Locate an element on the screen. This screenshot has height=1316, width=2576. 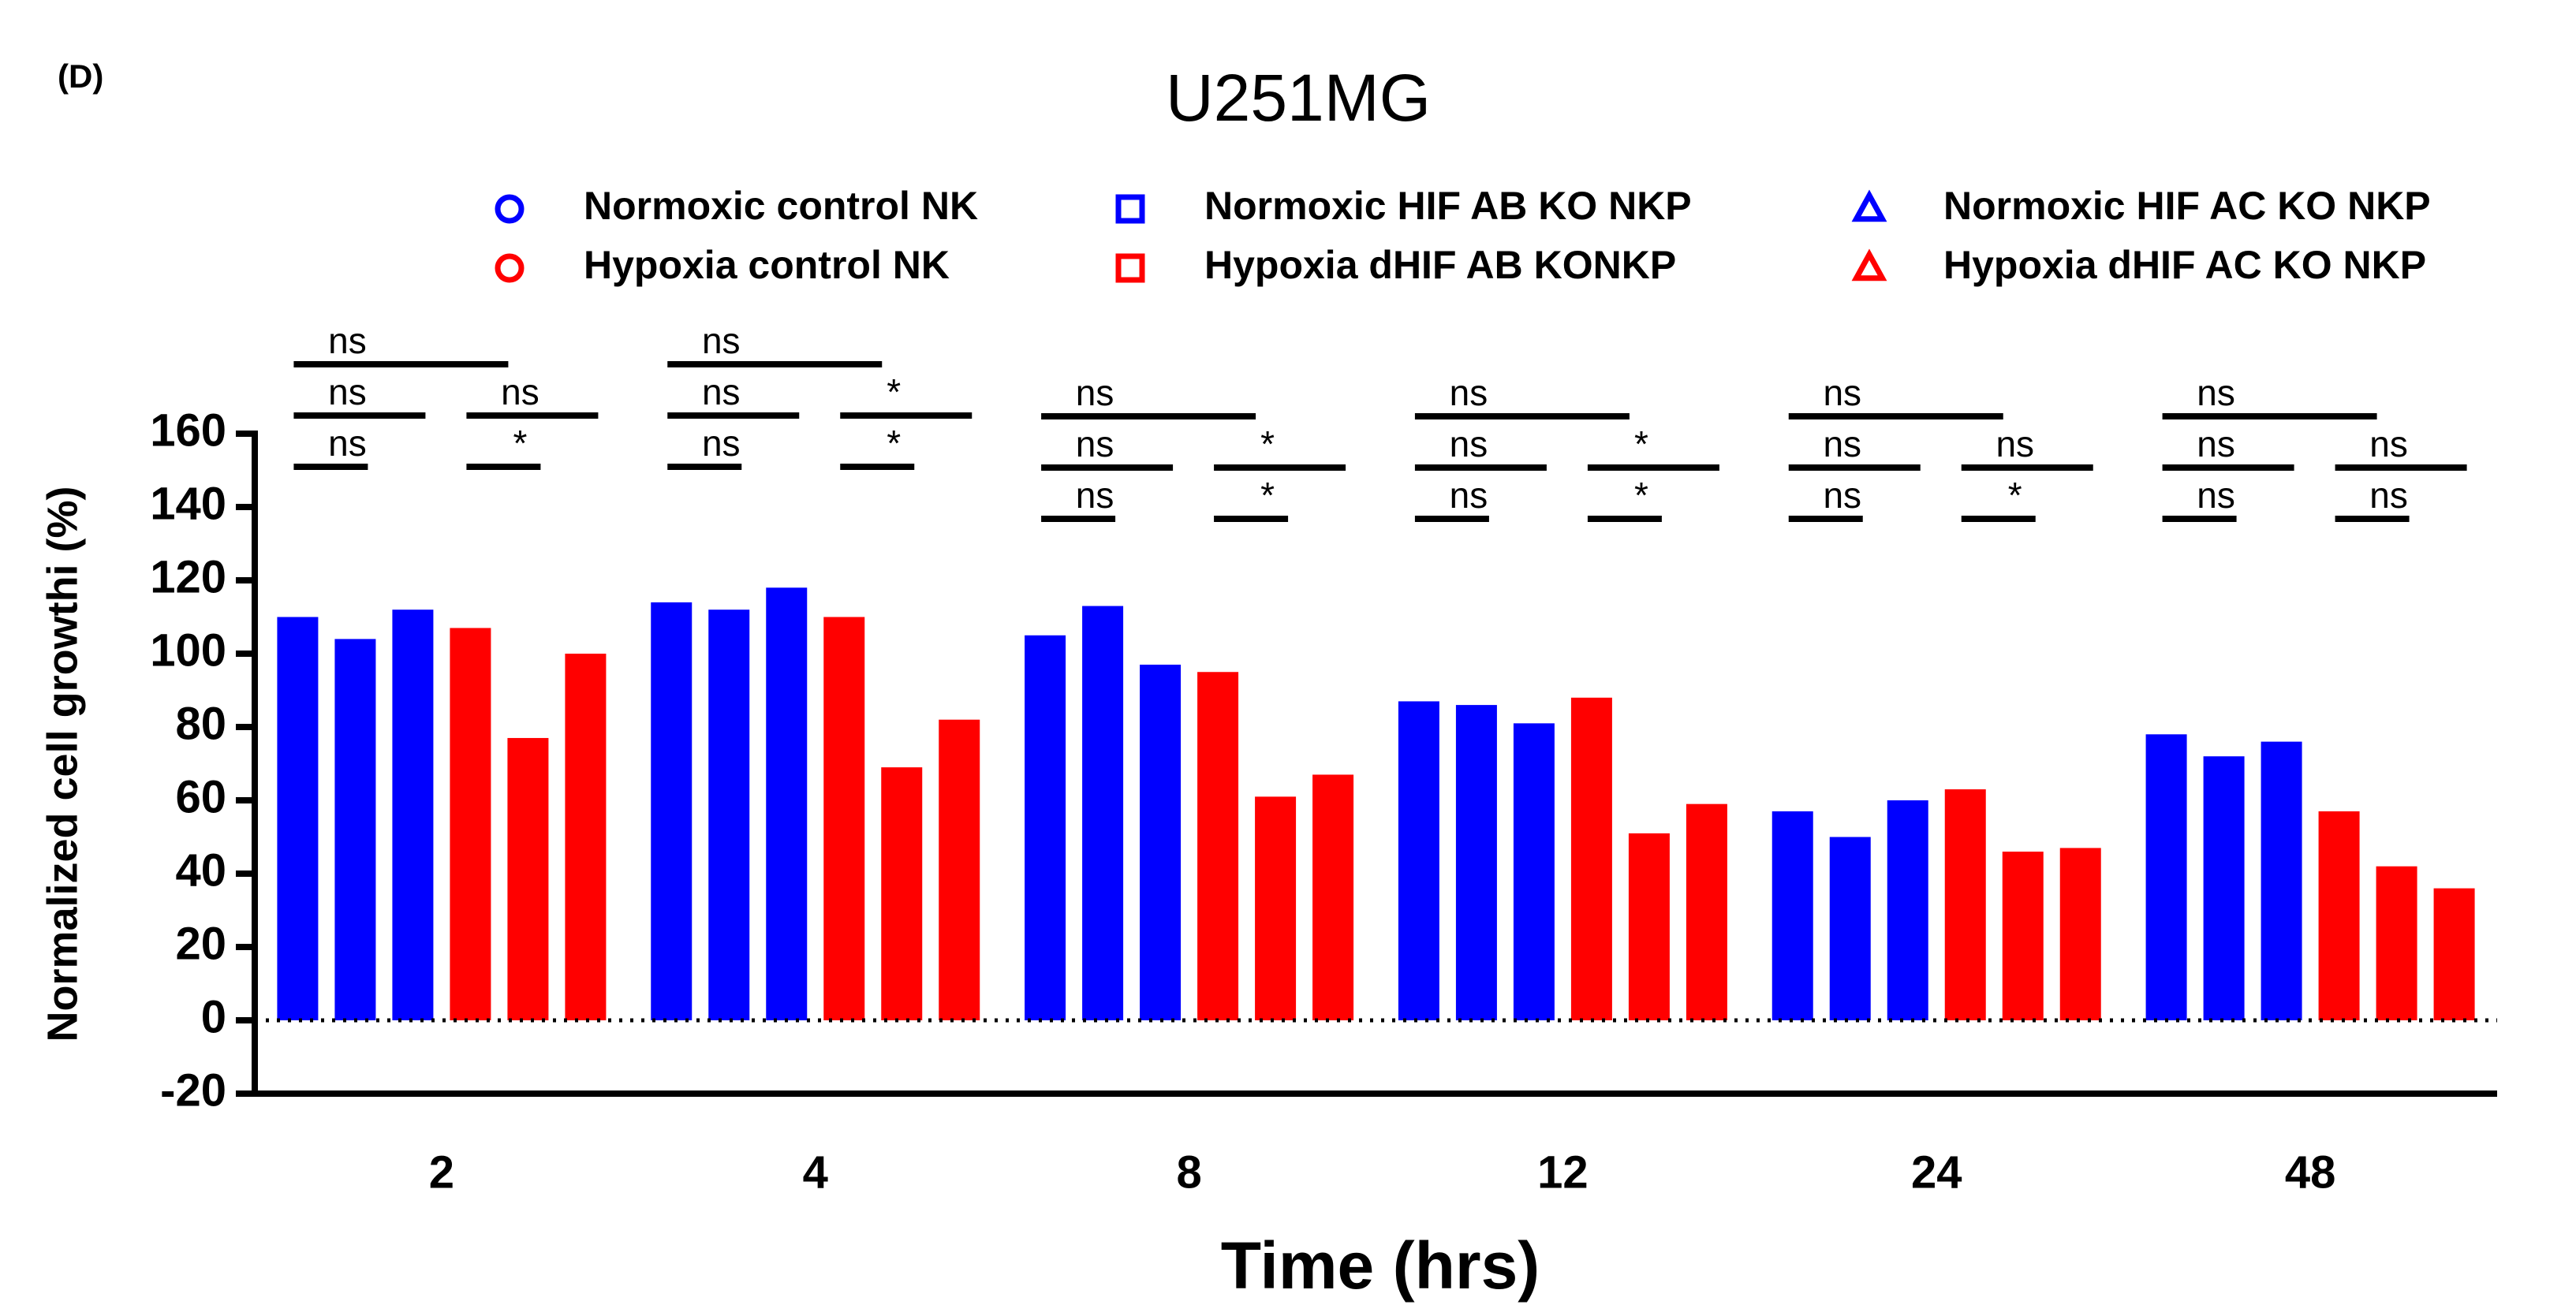
y-tick-label: 80 is located at coordinates (200, 724).